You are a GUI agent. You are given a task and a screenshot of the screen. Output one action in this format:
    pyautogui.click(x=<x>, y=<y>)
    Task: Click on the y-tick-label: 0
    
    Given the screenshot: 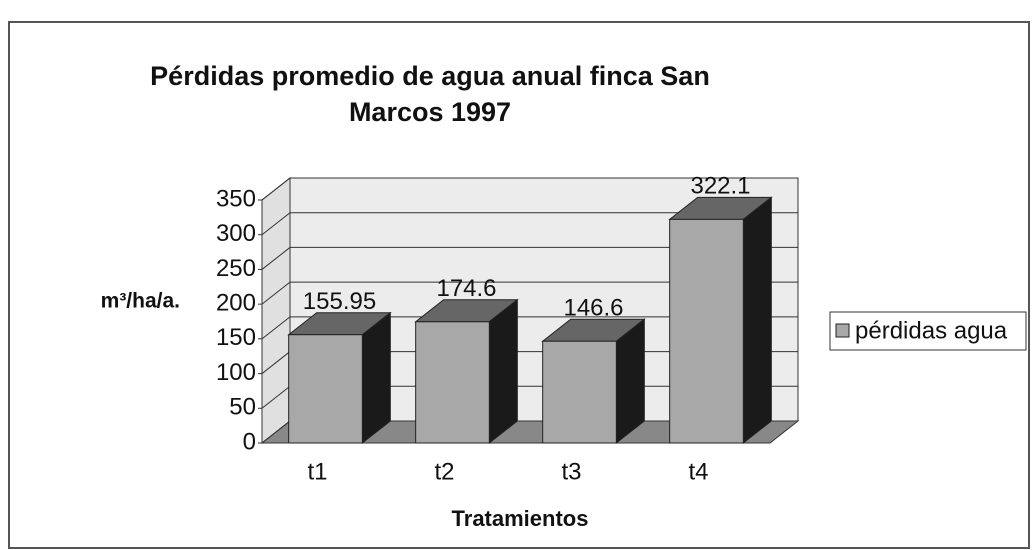 What is the action you would take?
    pyautogui.click(x=249, y=441)
    